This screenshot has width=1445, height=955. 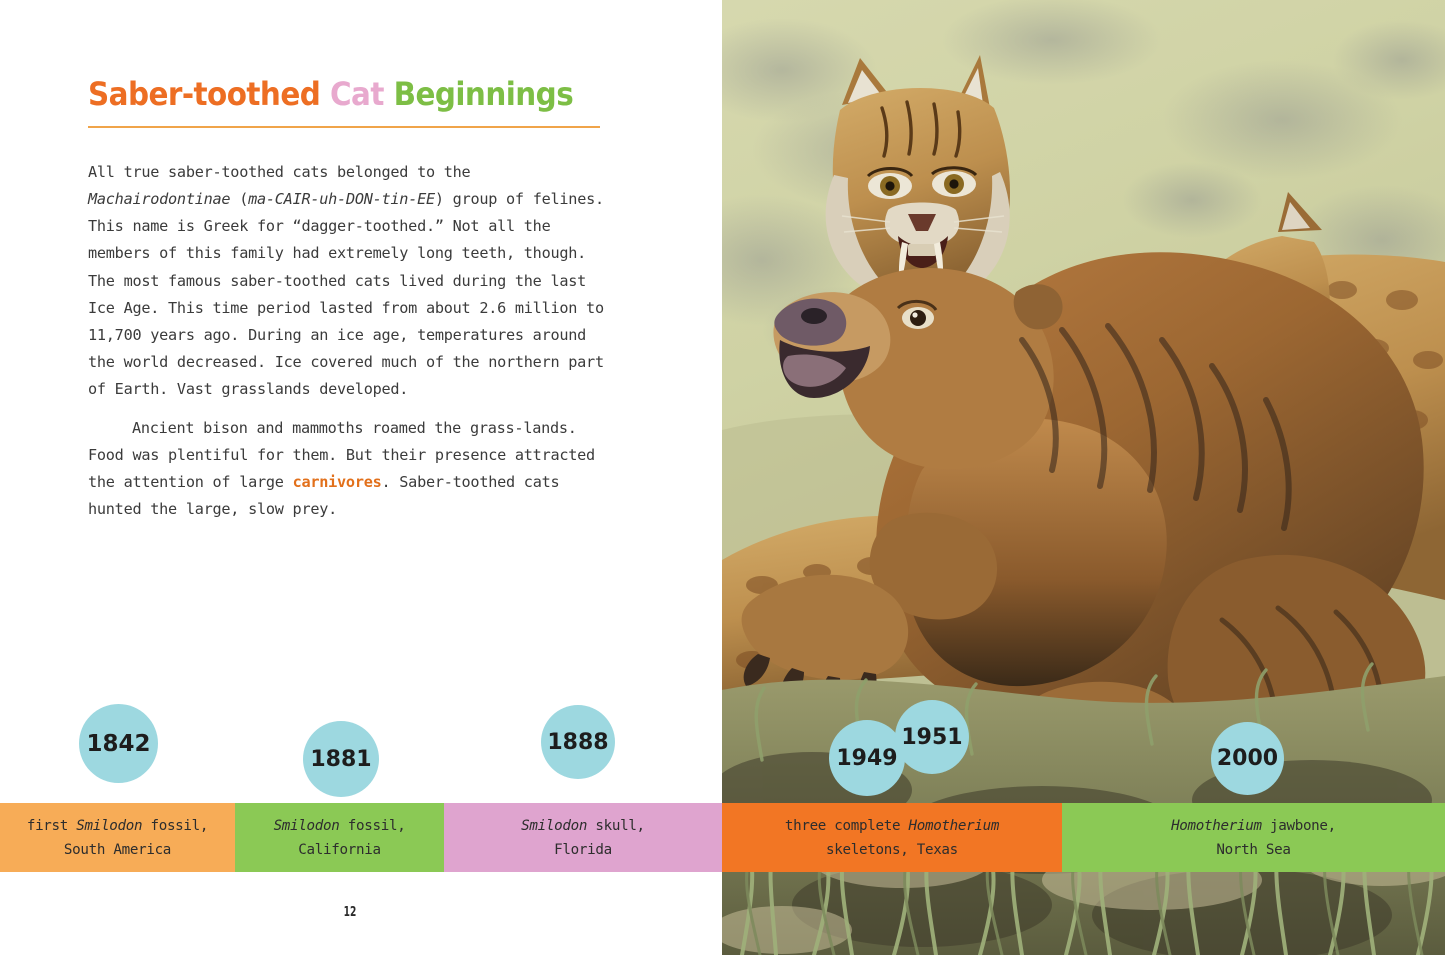 What do you see at coordinates (339, 849) in the screenshot?
I see `band-caption-1881-line2: California` at bounding box center [339, 849].